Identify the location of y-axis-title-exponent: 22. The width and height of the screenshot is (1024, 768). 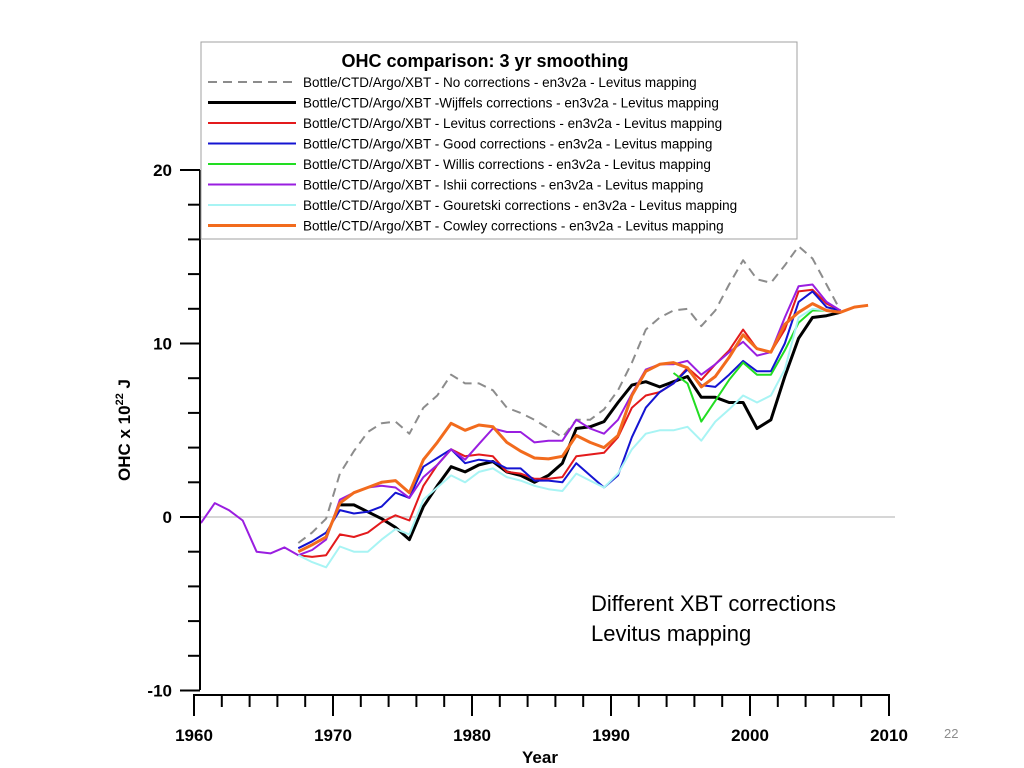
(120, 399).